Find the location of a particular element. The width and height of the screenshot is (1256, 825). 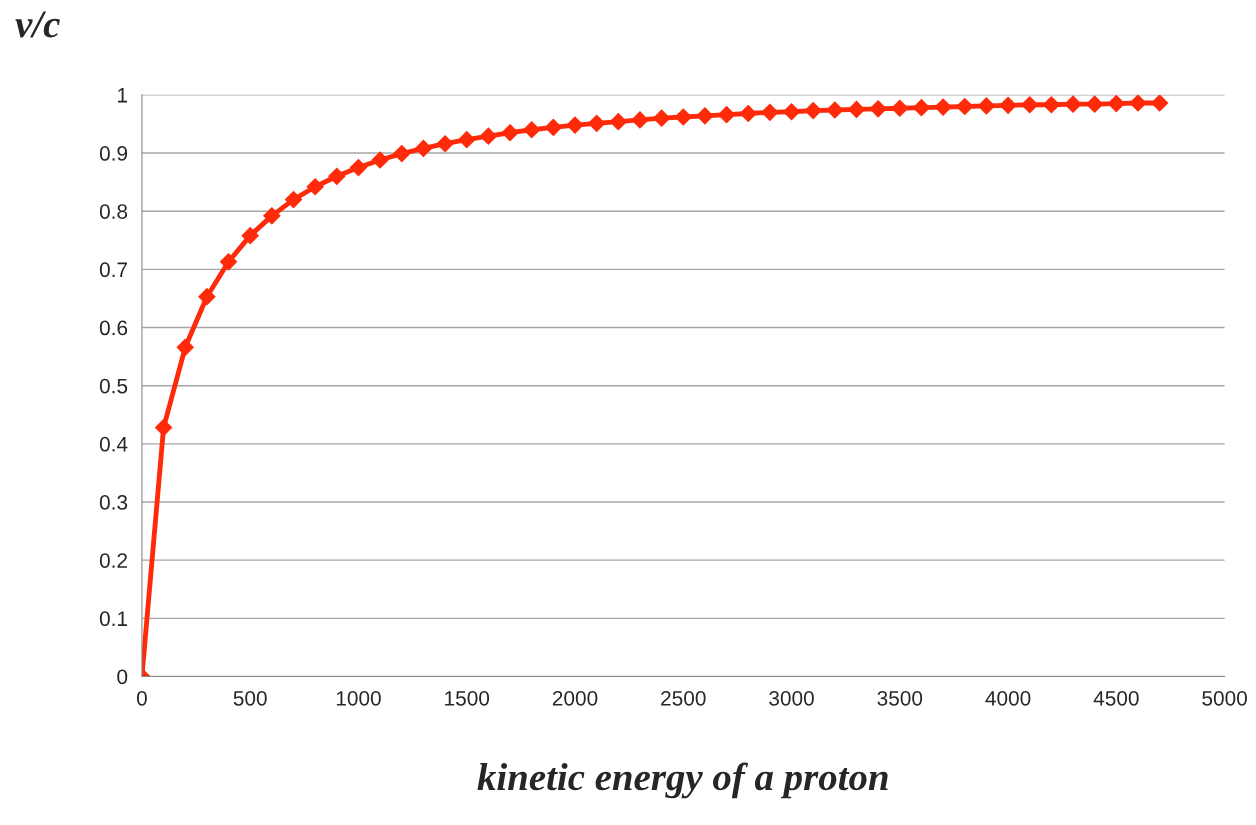

x-tick-label: 0 is located at coordinates (141, 698).